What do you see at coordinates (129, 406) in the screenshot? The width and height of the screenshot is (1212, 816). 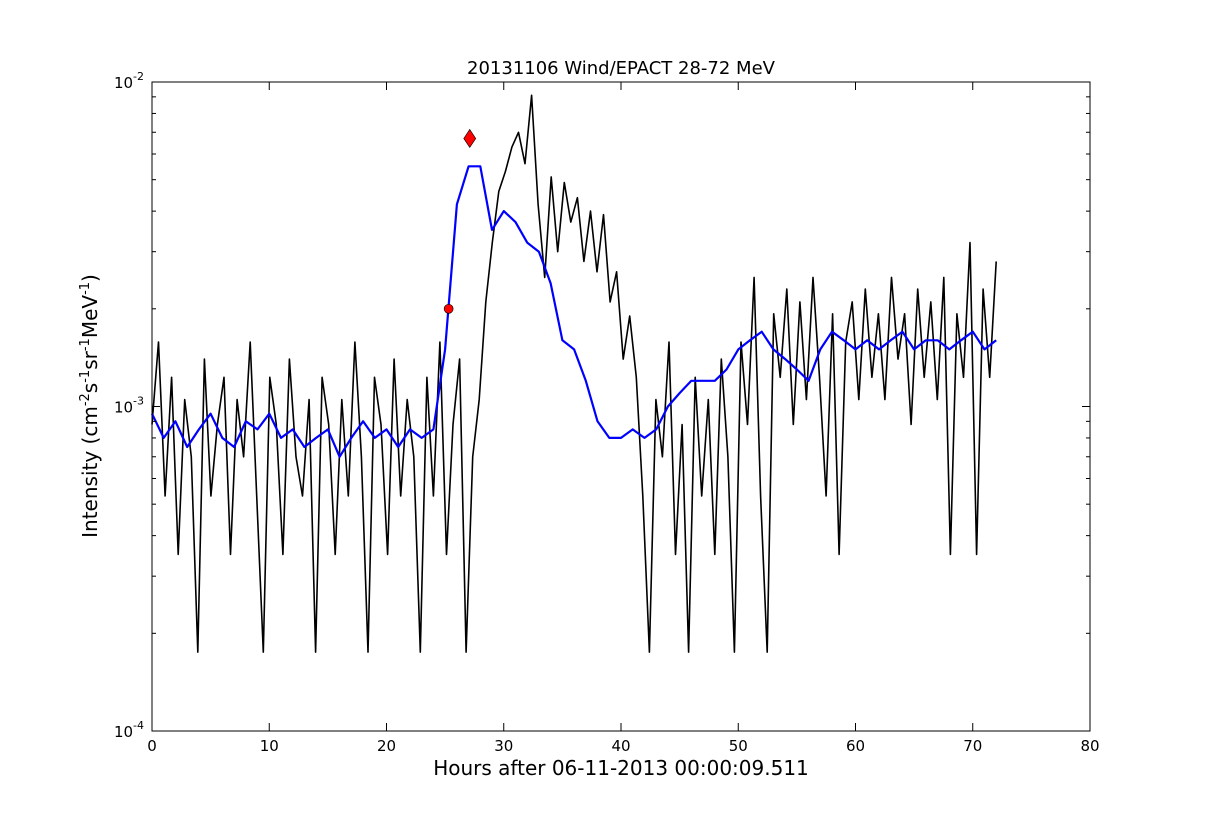 I see `y-tick-label: 10⁻³` at bounding box center [129, 406].